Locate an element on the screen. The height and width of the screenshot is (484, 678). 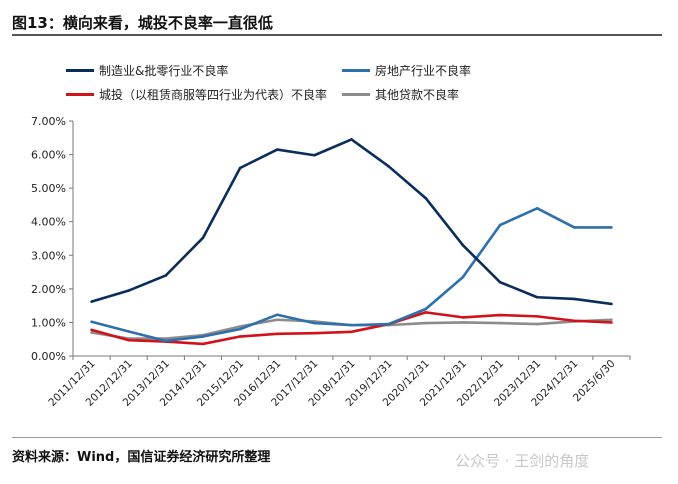
figure-title: 图13：横向来看，城投不良率一直很低 is located at coordinates (142, 23).